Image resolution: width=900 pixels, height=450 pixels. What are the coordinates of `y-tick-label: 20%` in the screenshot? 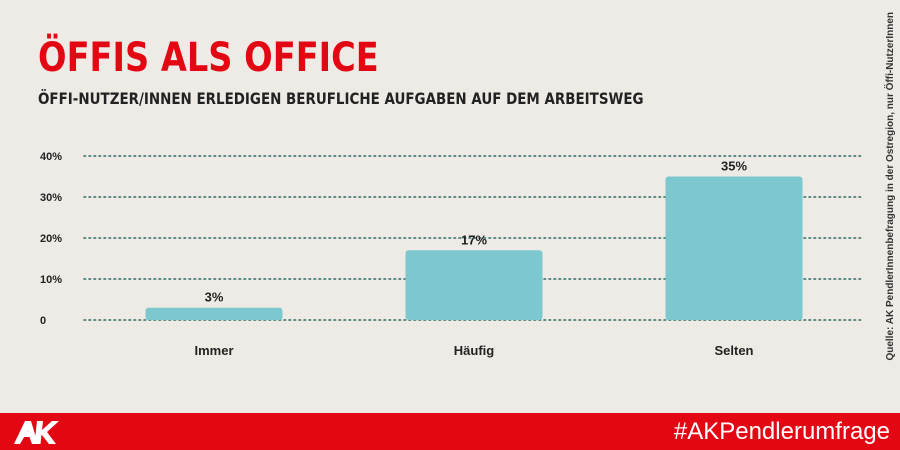 It's located at (51, 239).